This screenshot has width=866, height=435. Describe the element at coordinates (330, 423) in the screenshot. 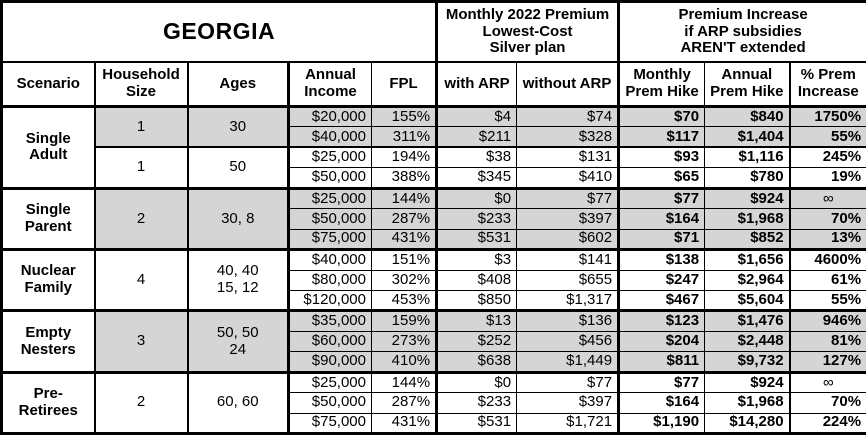

I see `annual-income-cell: $75,000` at that location.